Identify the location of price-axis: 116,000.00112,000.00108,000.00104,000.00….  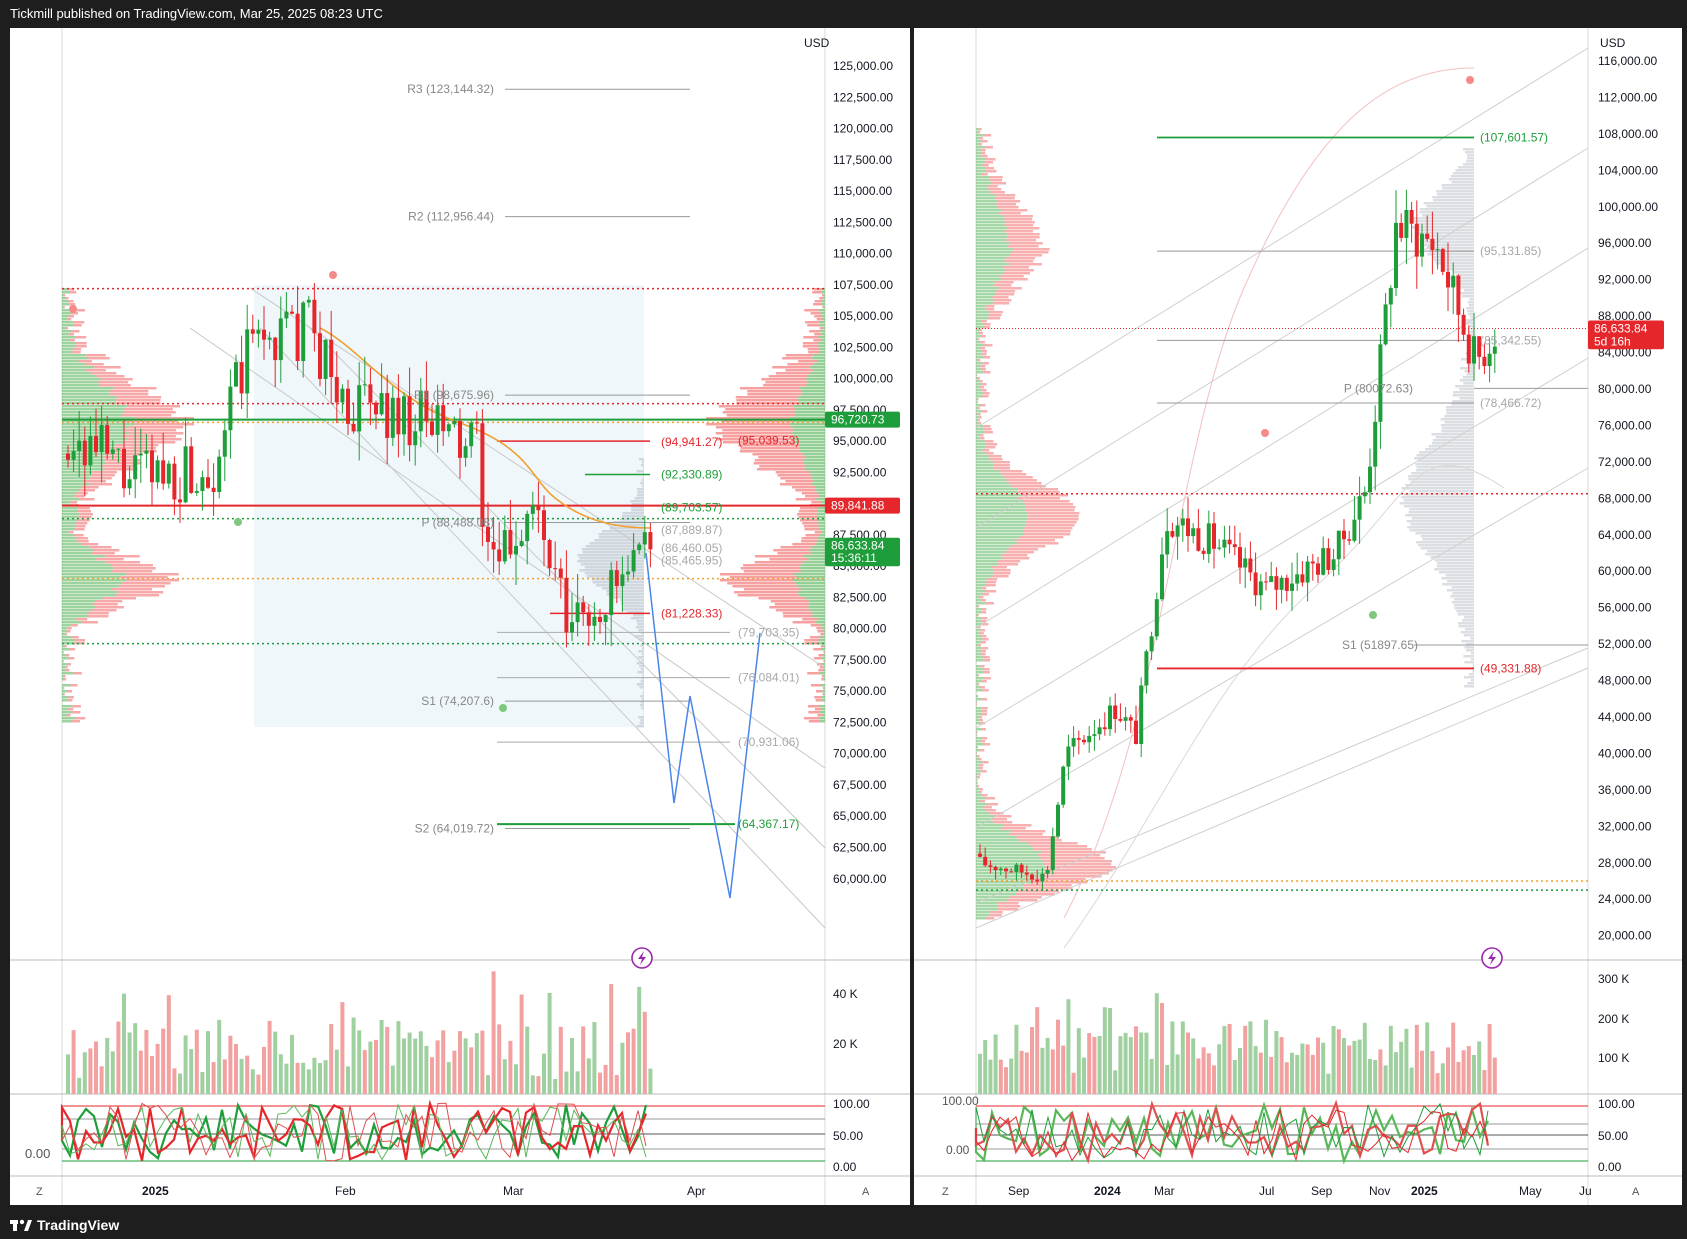
(1628, 498).